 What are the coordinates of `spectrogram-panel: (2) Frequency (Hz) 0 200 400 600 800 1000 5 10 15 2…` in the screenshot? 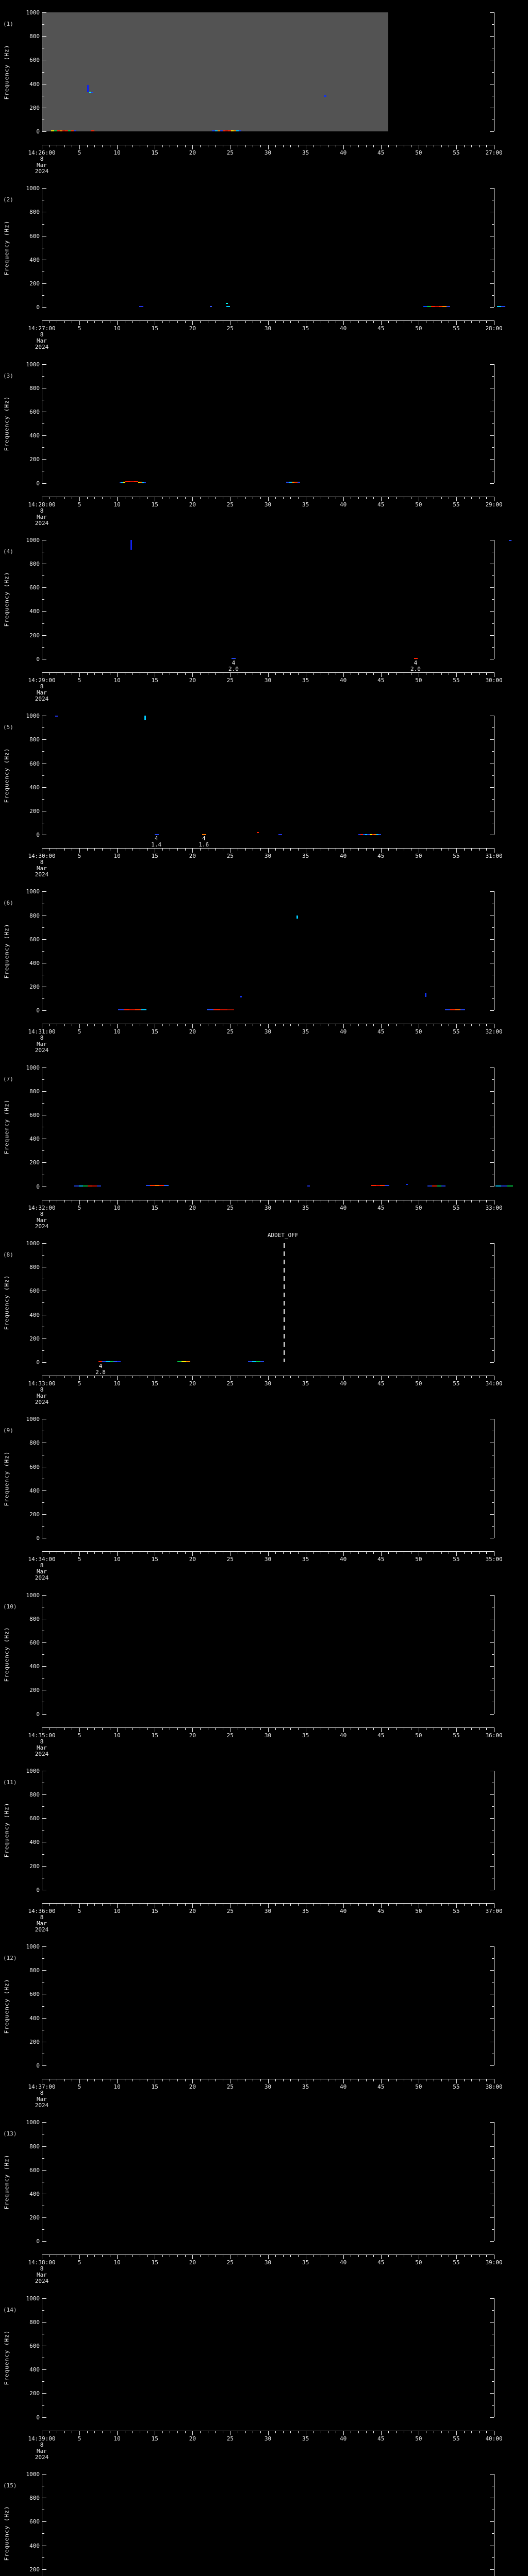 It's located at (264, 264).